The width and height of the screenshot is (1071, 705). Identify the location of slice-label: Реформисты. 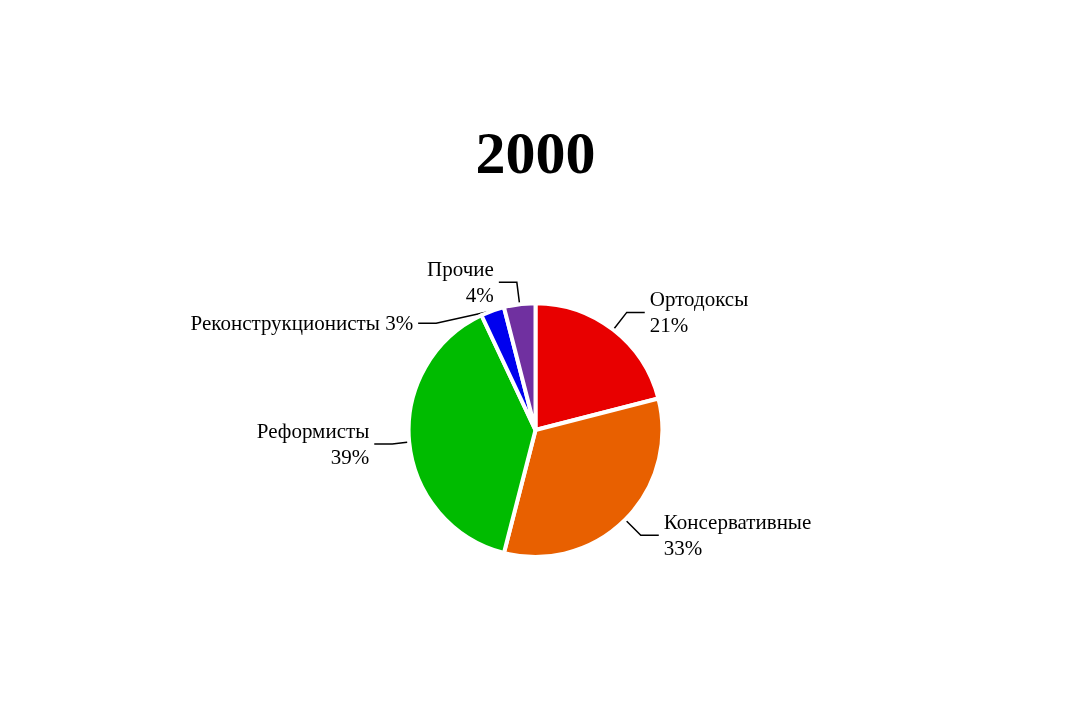
(313, 431).